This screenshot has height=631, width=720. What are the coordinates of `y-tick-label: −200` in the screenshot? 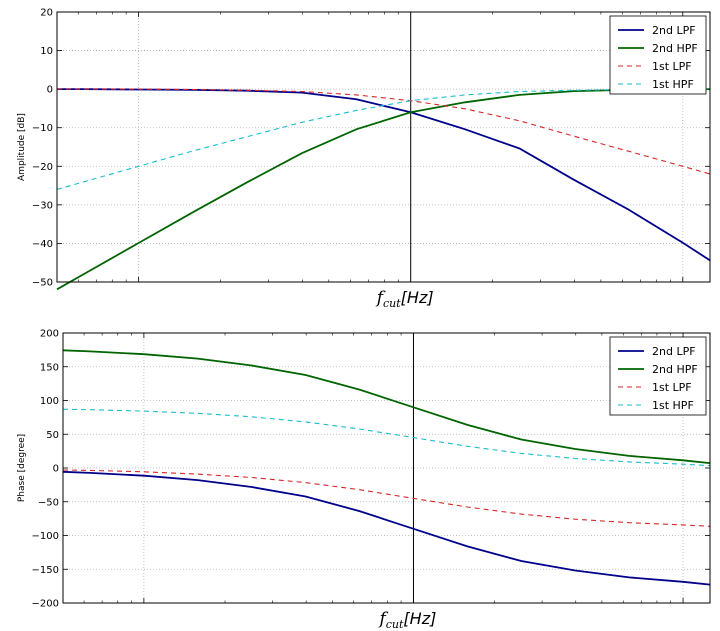 It's located at (45, 604).